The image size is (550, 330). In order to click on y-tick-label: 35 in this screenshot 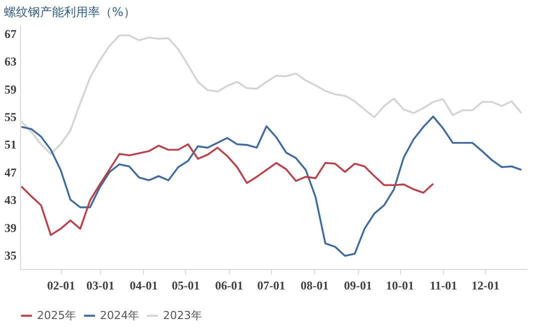, I will do `click(10, 255)`.